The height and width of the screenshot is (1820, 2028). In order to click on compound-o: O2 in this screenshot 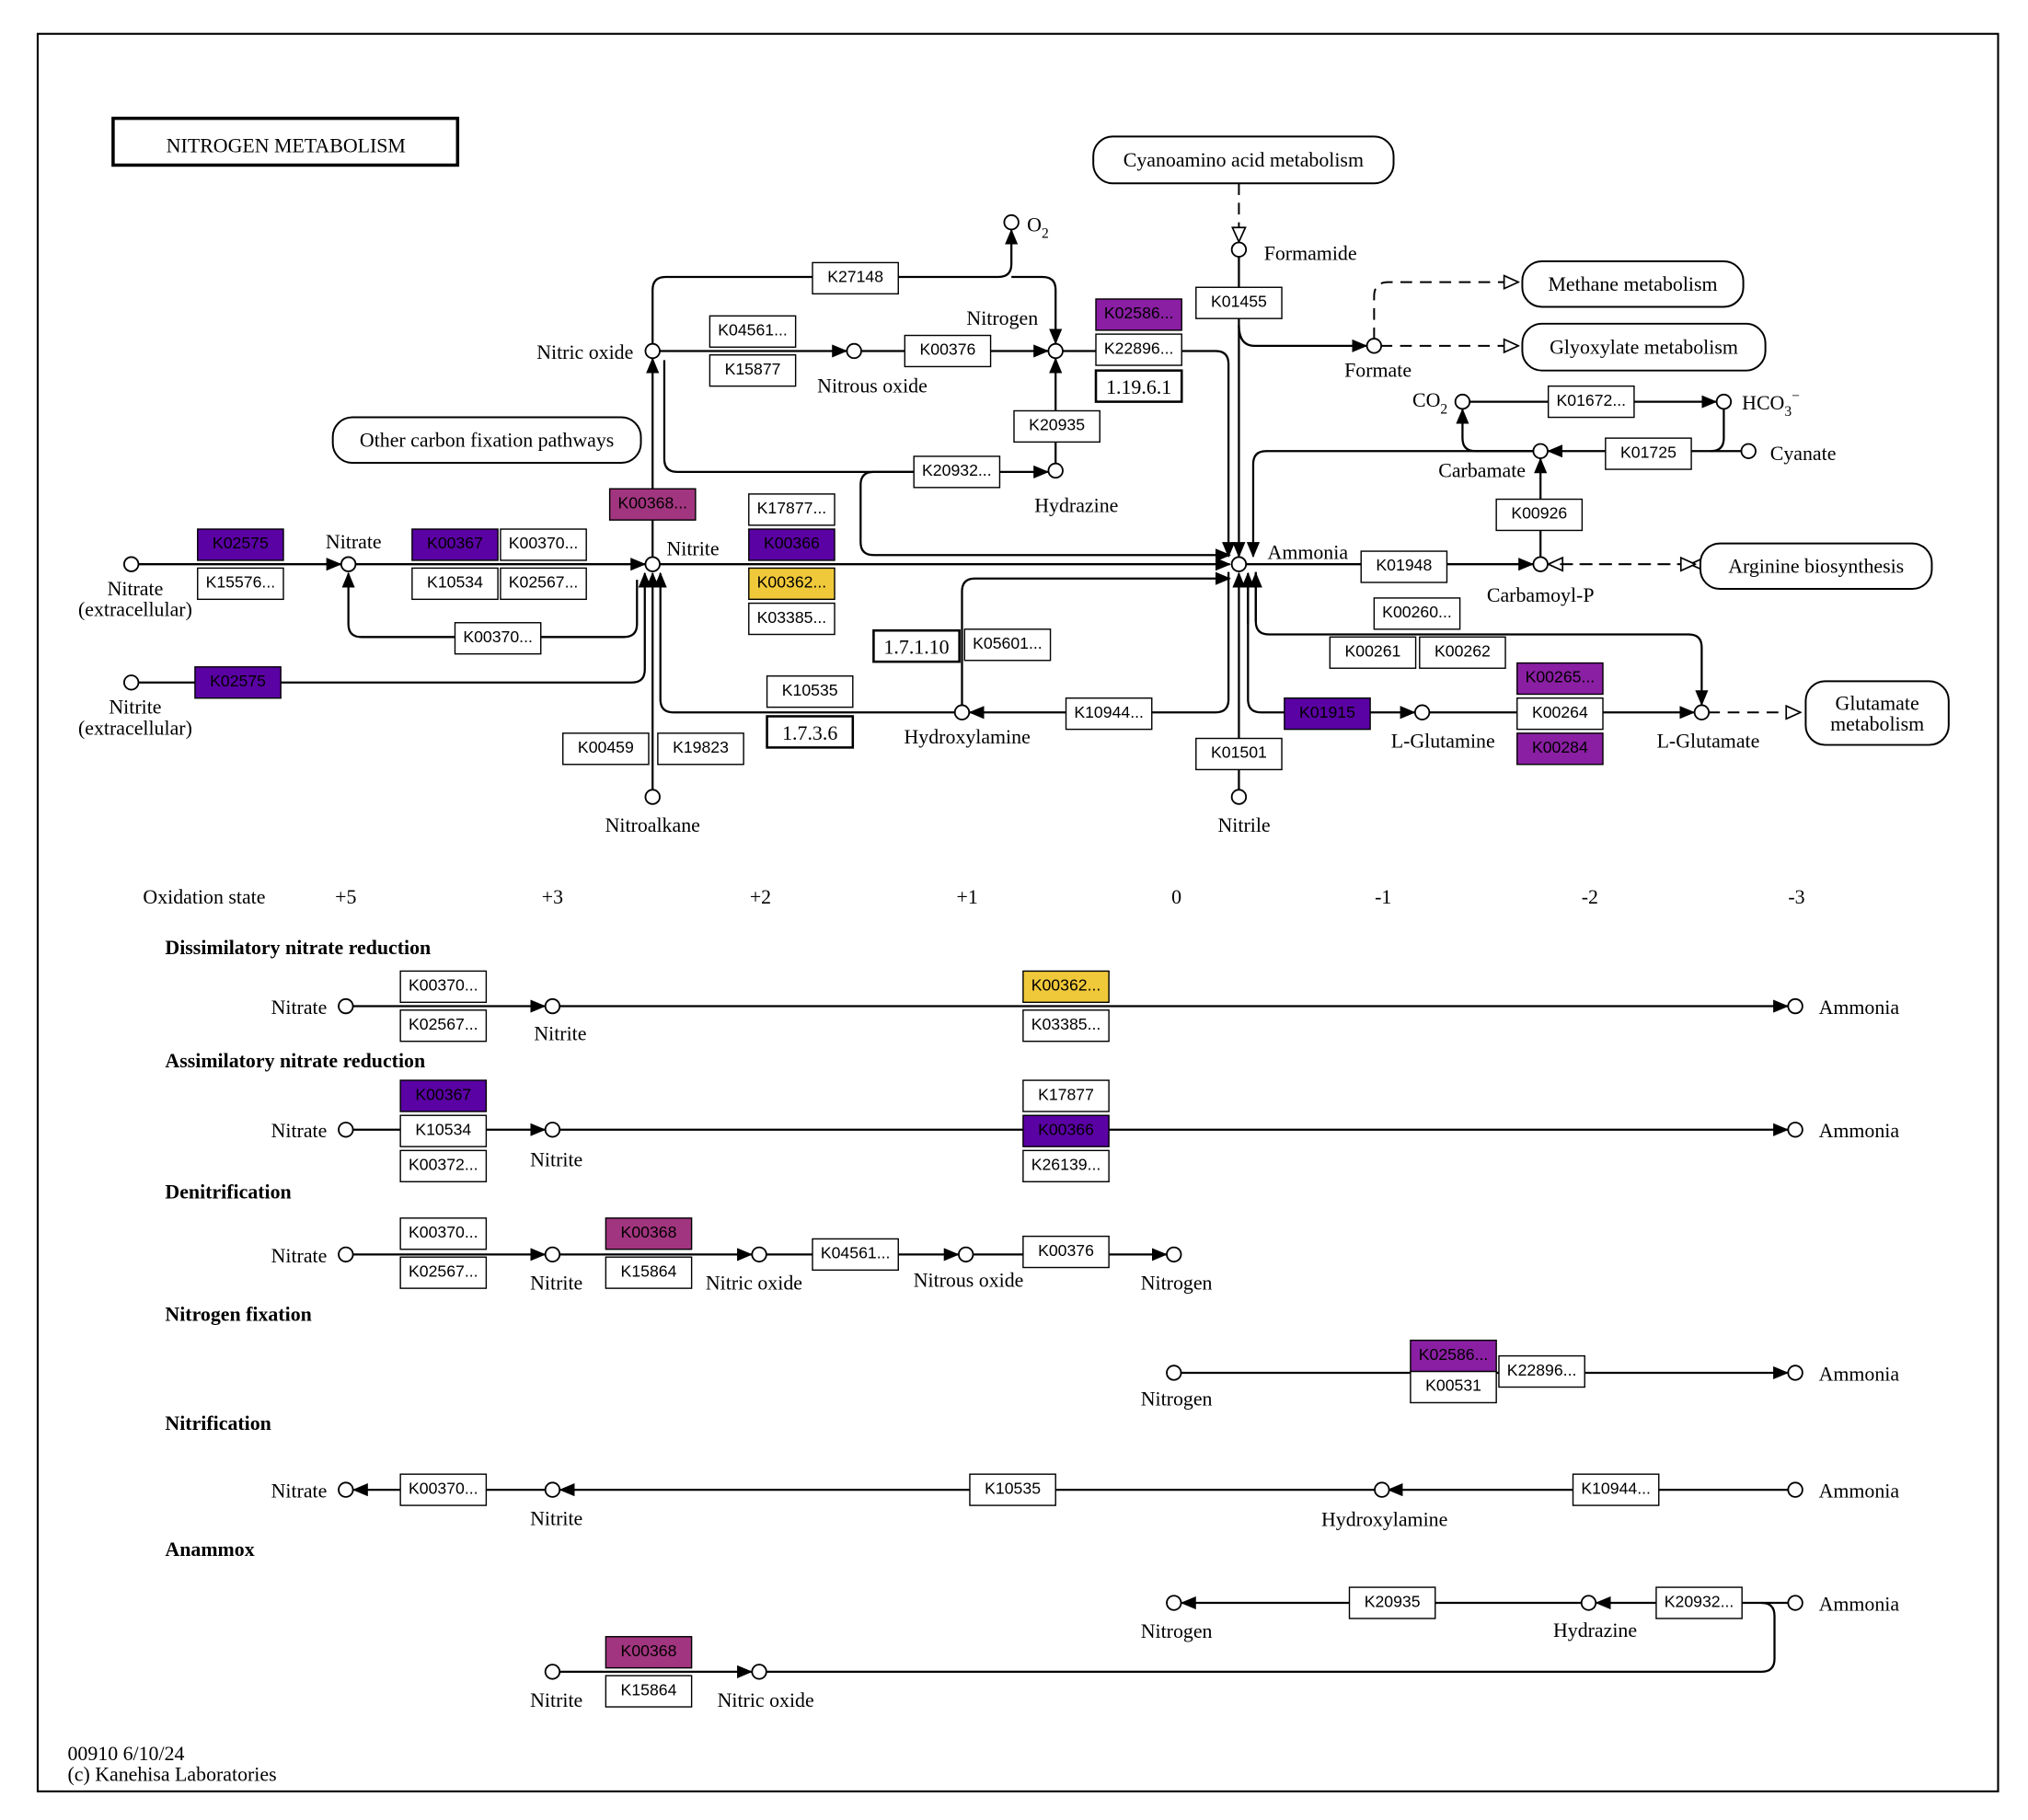, I will do `click(1026, 227)`.